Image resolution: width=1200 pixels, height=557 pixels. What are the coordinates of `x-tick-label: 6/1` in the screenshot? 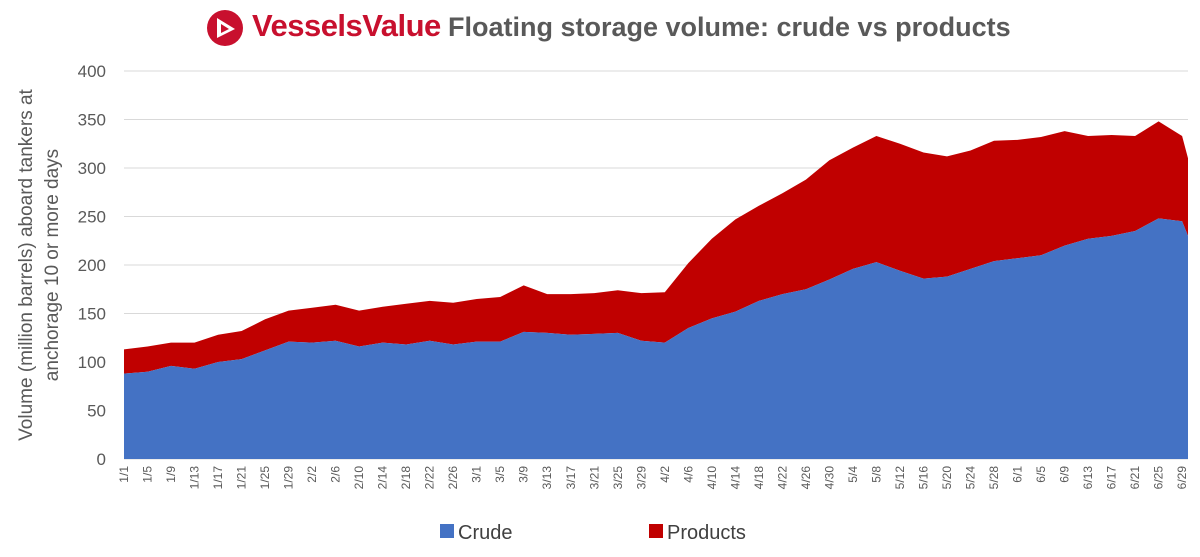 It's located at (1018, 474).